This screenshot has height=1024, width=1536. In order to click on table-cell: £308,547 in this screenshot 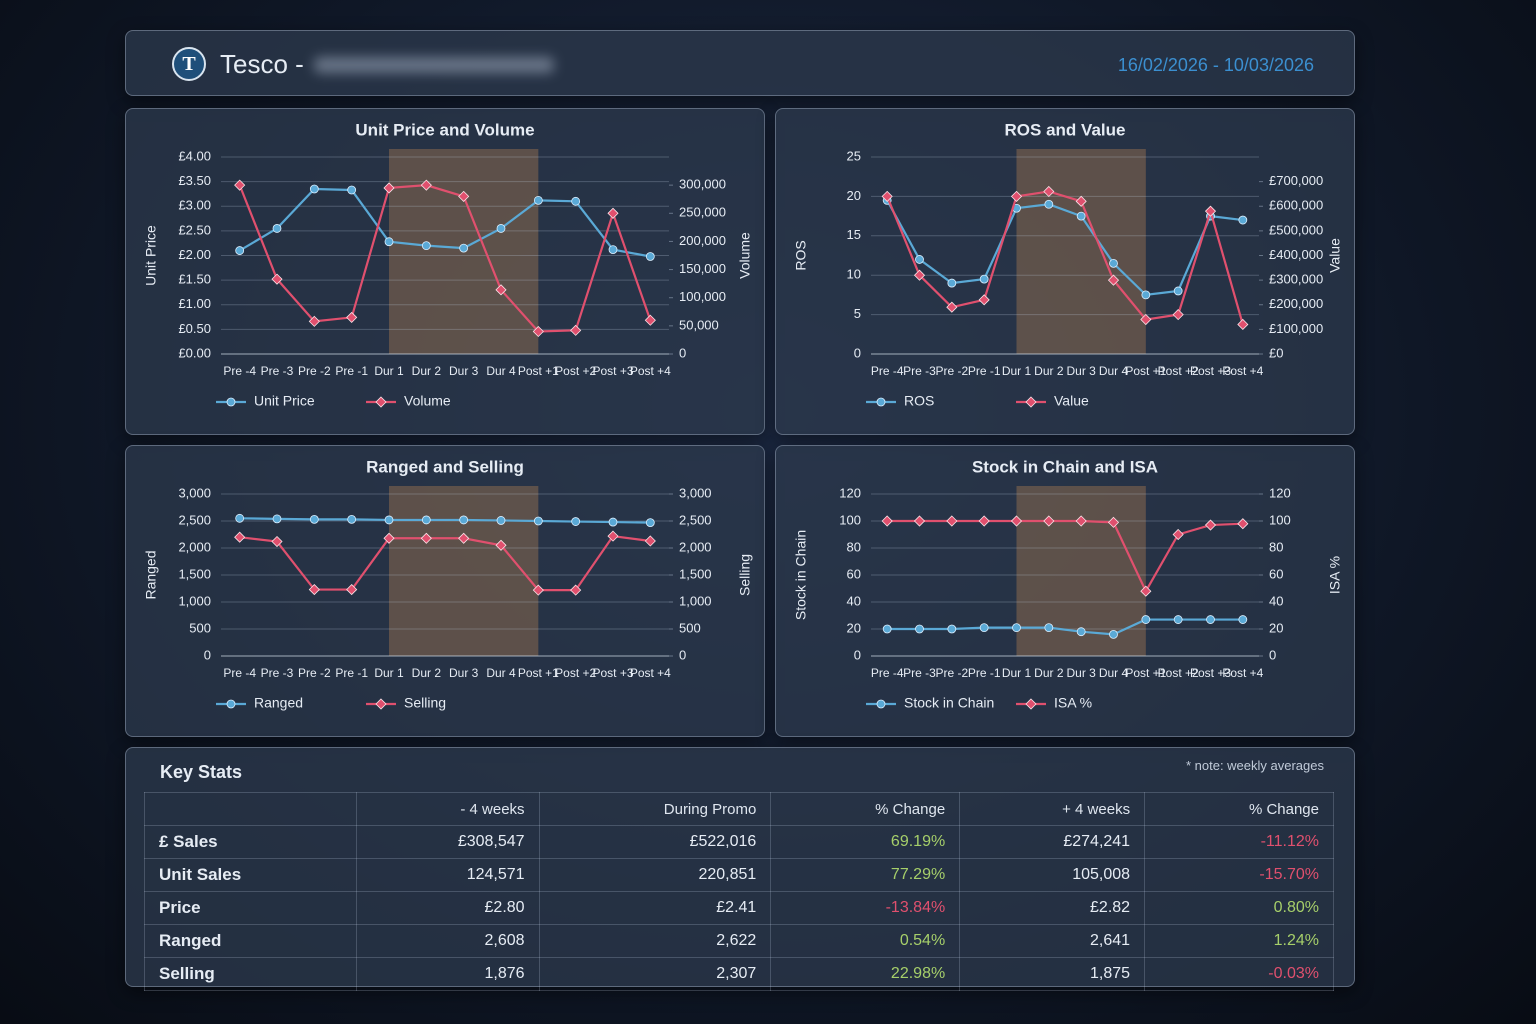, I will do `click(448, 842)`.